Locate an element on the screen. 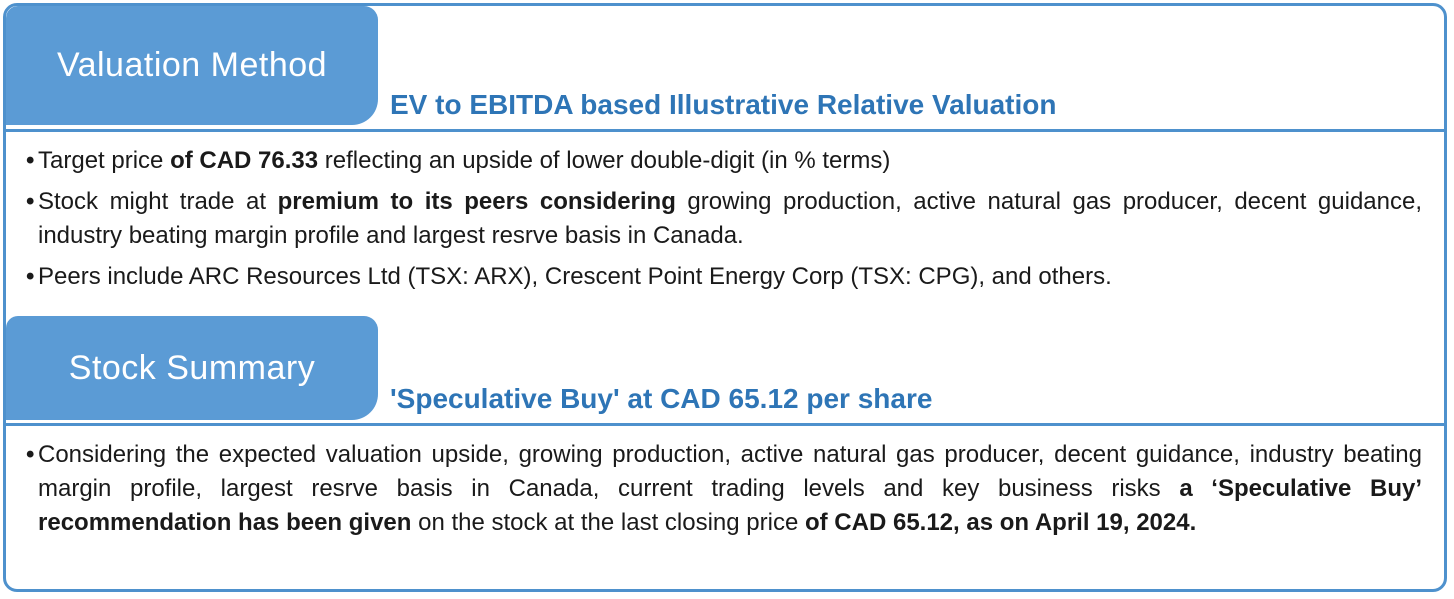 The image size is (1454, 599). valuation-method-tab-label: Valuation Method is located at coordinates (192, 65).